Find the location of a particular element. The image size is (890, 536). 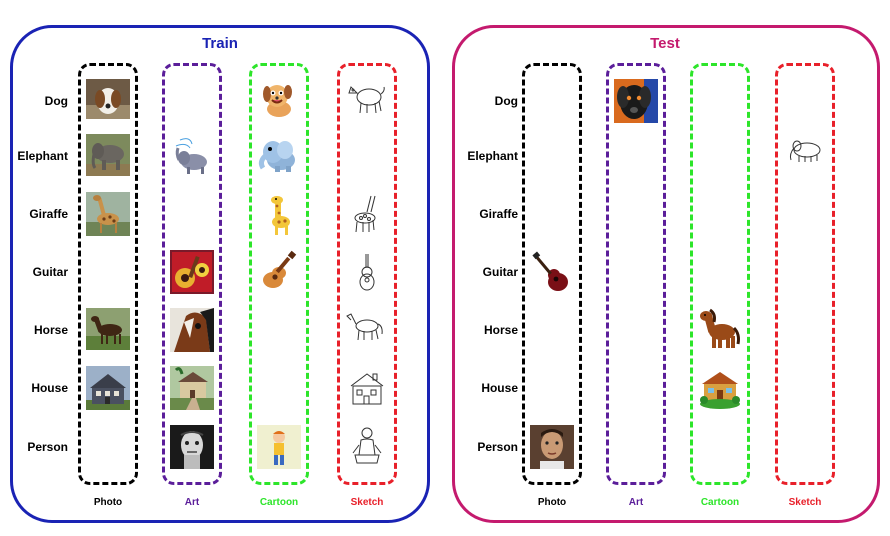

test-column-label-cartoon: Cartoon is located at coordinates (720, 502).